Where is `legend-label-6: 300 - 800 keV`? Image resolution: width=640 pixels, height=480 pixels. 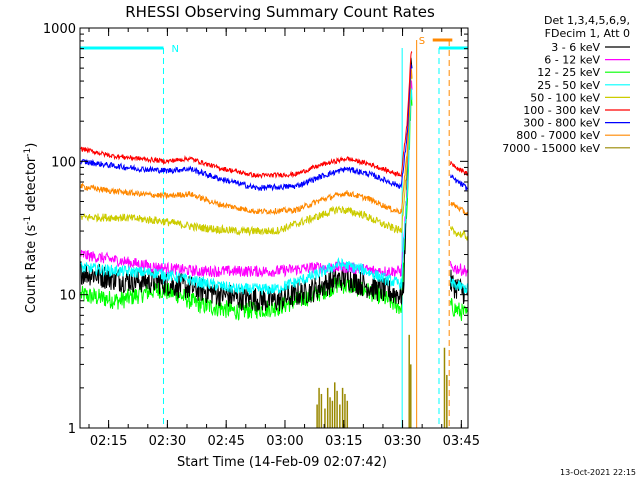
legend-label-6: 300 - 800 keV is located at coordinates (561, 123).